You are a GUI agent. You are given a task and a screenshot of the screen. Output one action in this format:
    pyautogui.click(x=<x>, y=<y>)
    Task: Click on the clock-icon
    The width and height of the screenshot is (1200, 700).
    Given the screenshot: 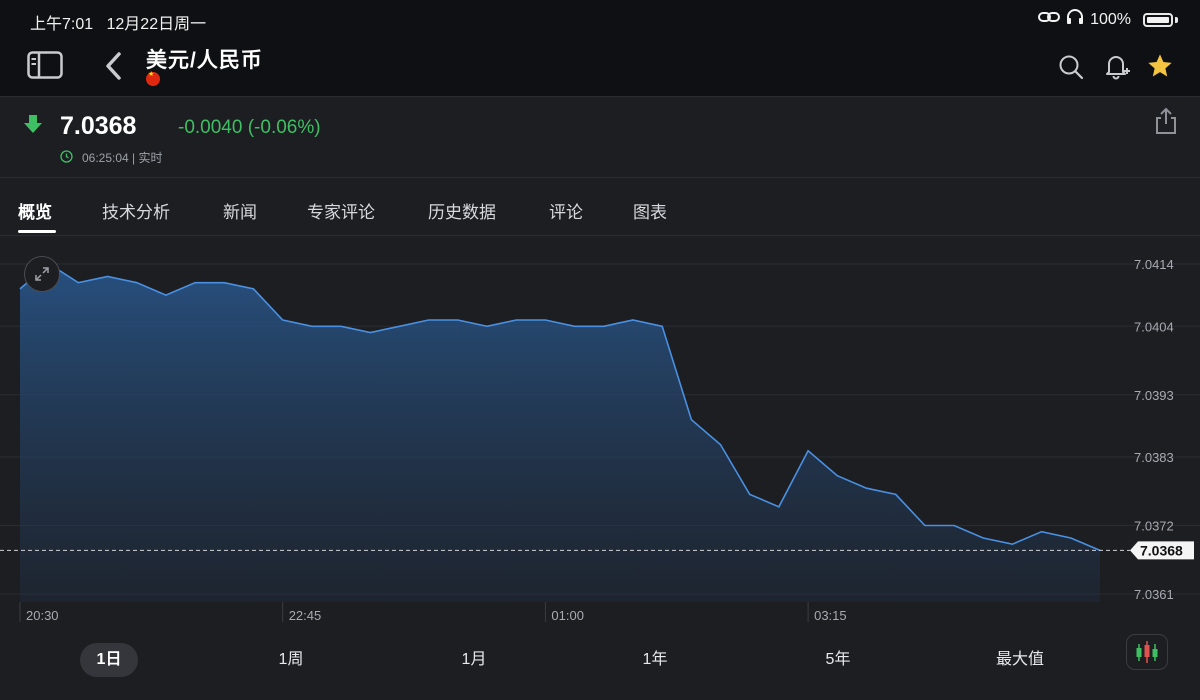 What is the action you would take?
    pyautogui.click(x=66, y=159)
    